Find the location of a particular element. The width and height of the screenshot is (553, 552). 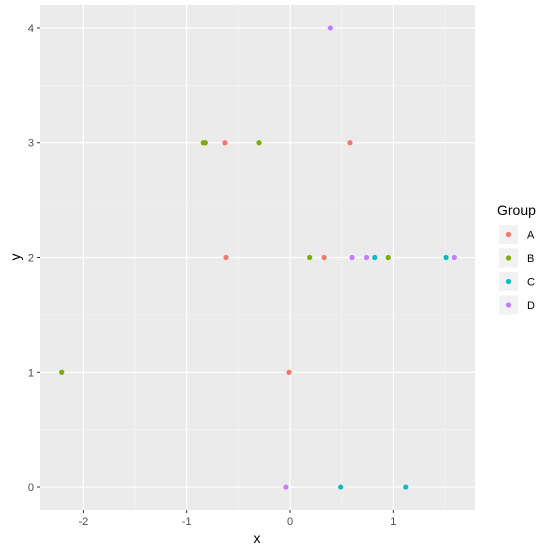

x-tick-label: 0 is located at coordinates (290, 522).